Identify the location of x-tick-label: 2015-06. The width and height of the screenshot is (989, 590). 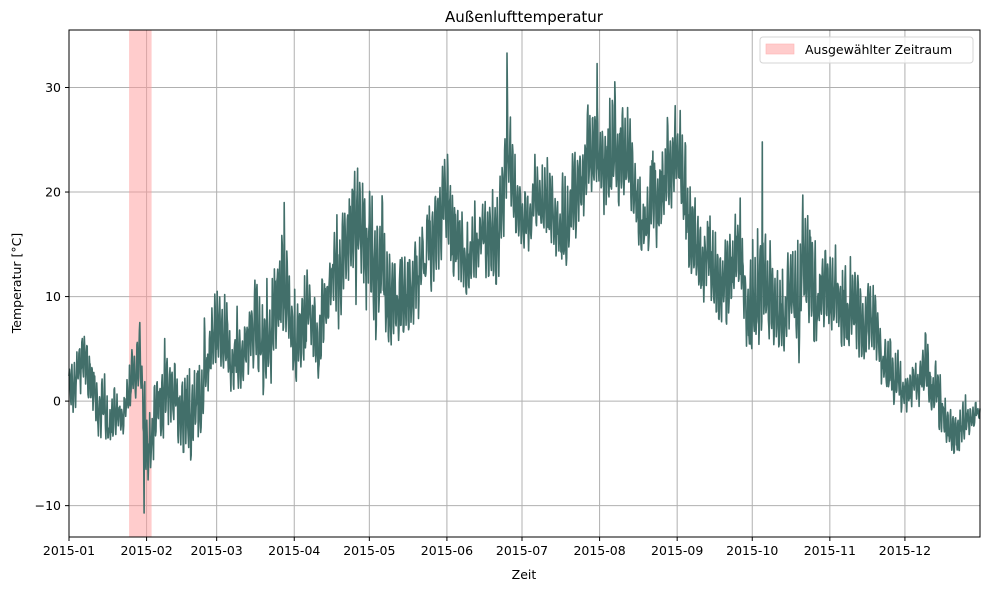
(447, 550).